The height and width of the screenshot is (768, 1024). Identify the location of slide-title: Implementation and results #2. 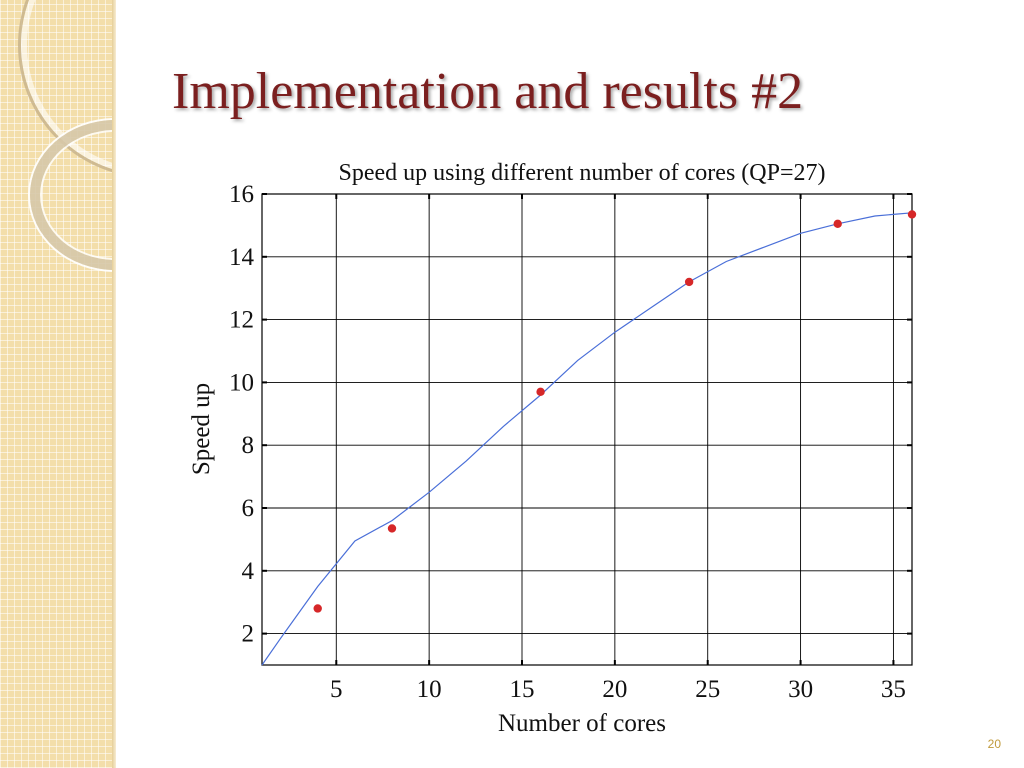
(488, 91).